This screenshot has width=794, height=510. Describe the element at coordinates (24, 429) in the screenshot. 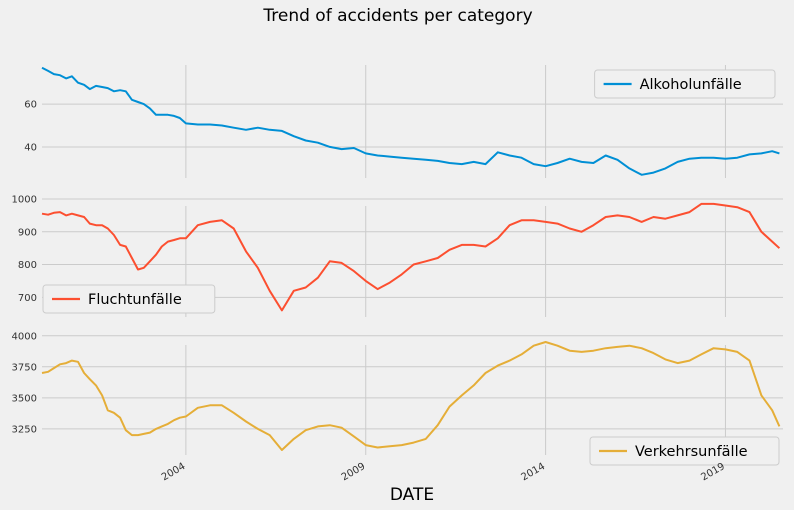

I see `y-tick-label: 3250` at that location.